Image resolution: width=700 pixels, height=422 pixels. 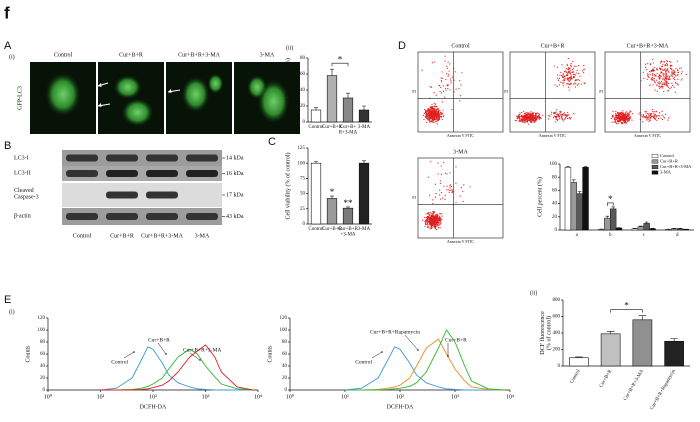 I want to click on row-label: GFP-LC3, so click(x=20, y=98).